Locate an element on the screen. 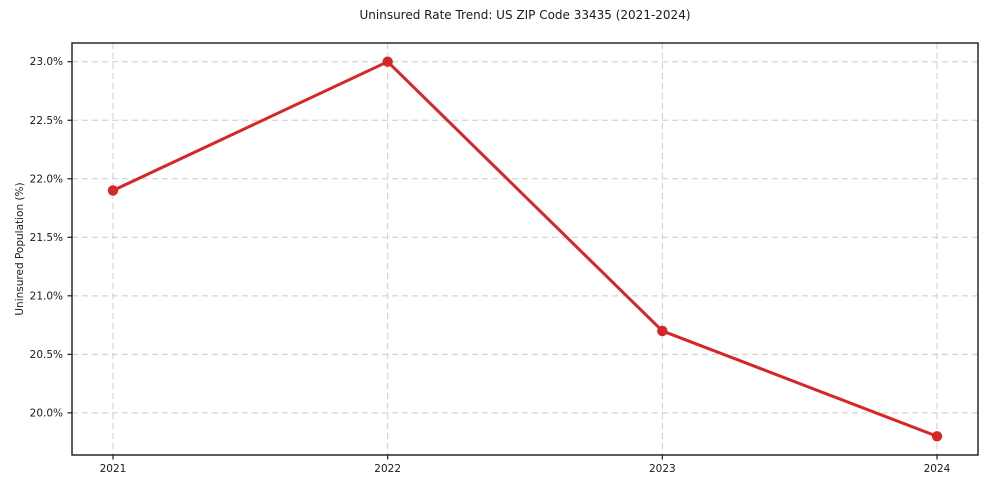 The width and height of the screenshot is (989, 490). y-tick-label: 21.5% is located at coordinates (46, 238).